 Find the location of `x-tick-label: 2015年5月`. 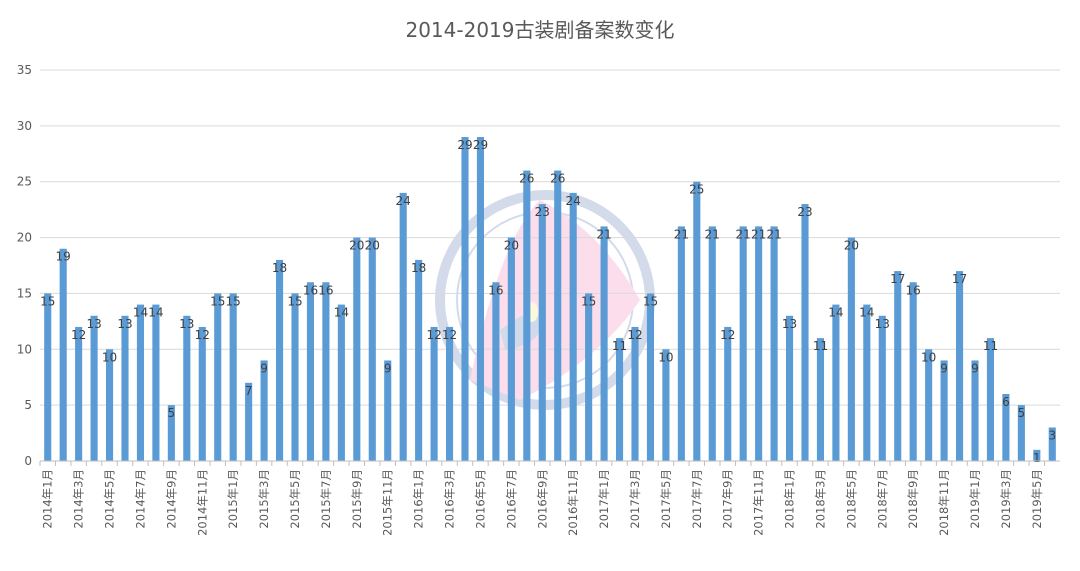

x-tick-label: 2015年5月 is located at coordinates (295, 499).